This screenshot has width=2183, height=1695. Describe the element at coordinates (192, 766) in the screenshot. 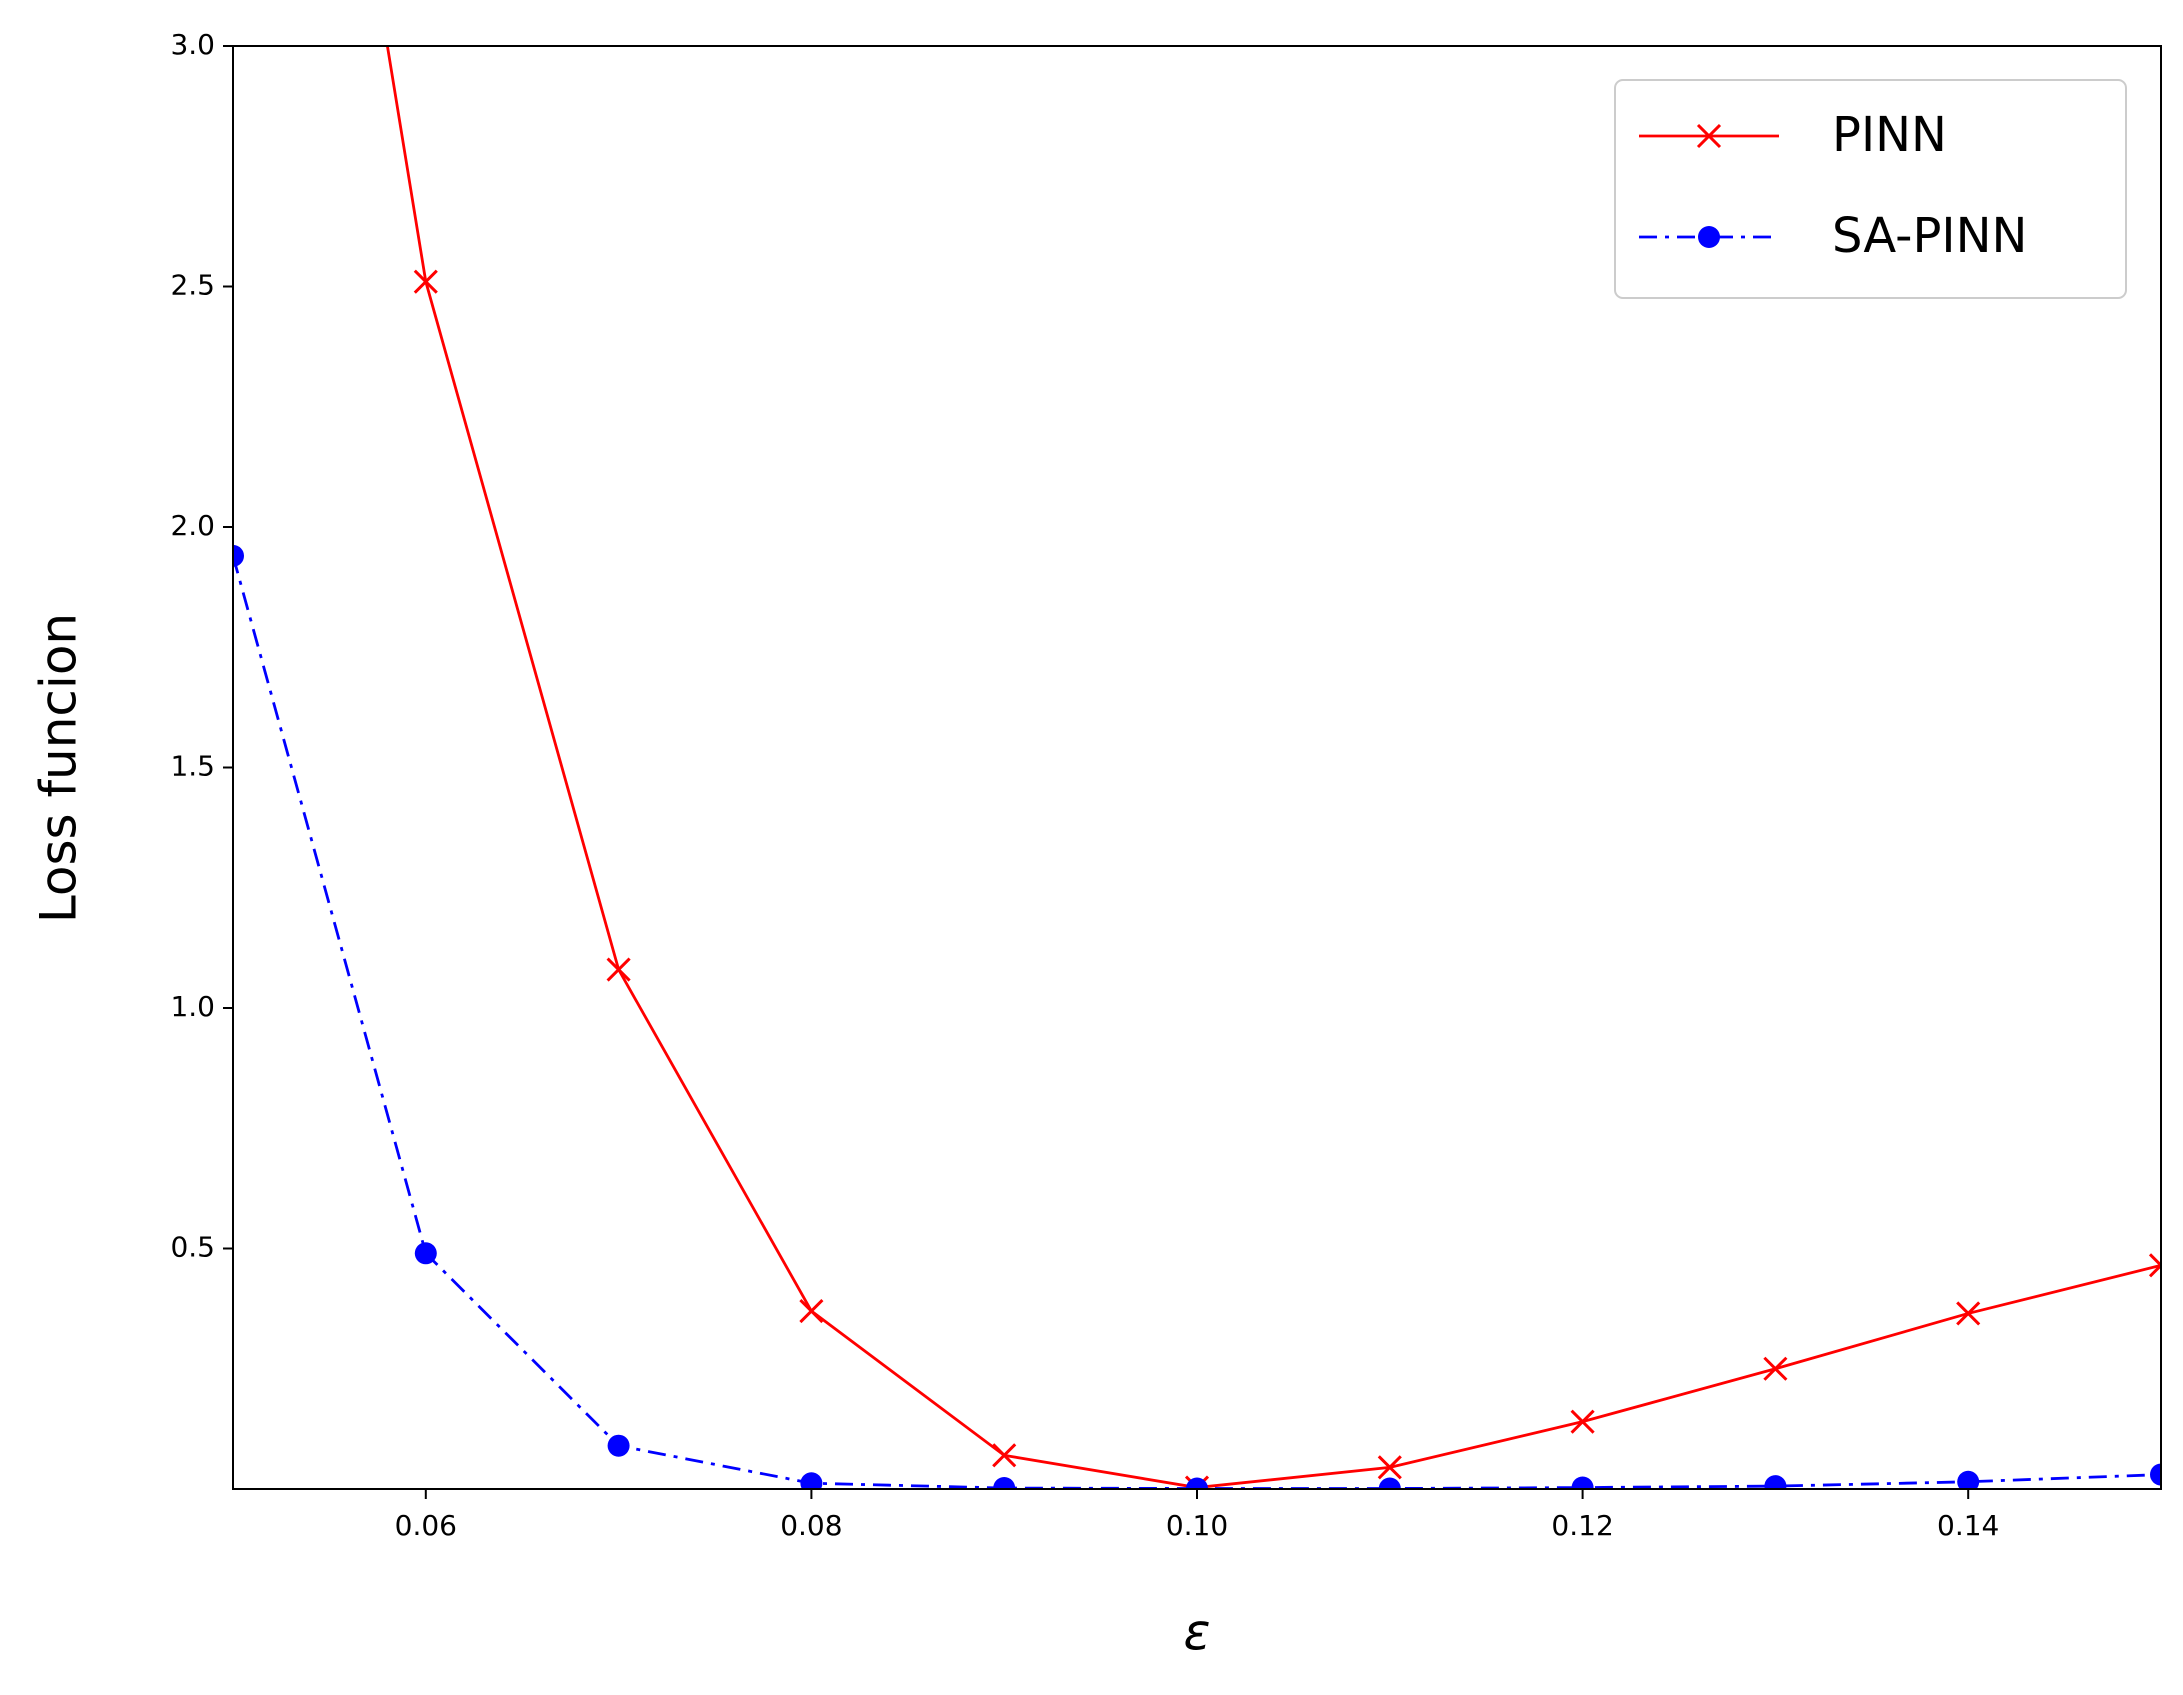

I see `y-tick-label: 1.5` at that location.